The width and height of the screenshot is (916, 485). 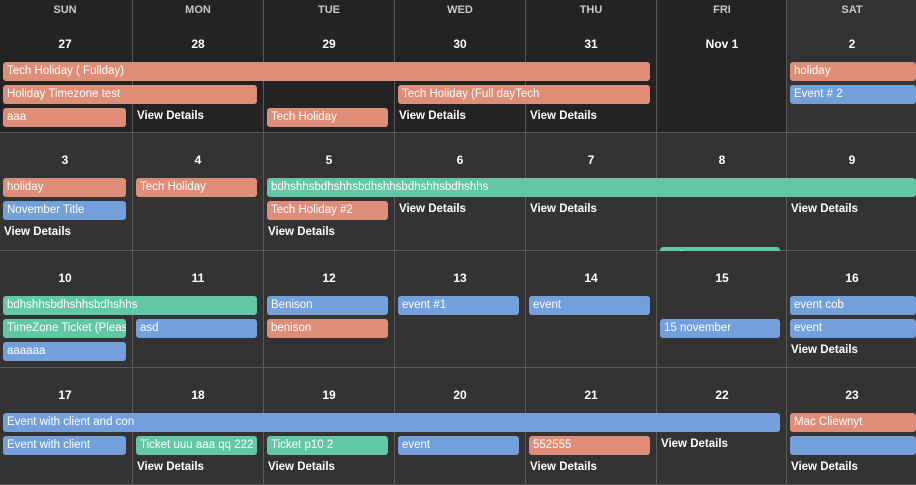 What do you see at coordinates (391, 422) in the screenshot?
I see `event-bar: Event with client and con` at bounding box center [391, 422].